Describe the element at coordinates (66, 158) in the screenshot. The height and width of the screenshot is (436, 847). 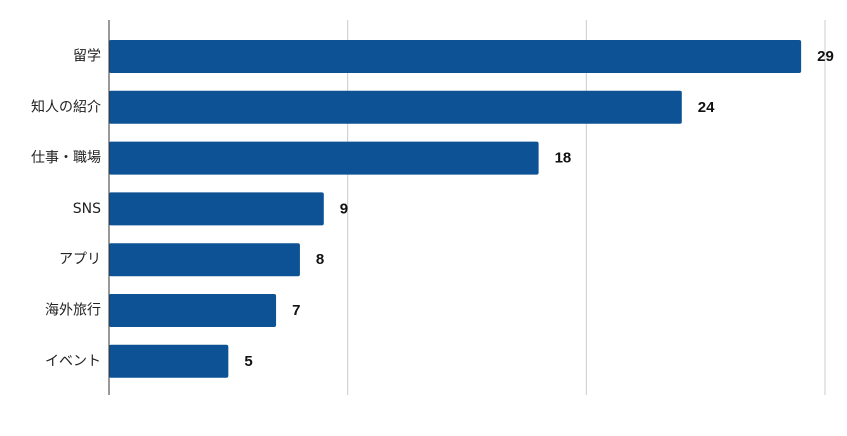
I see `category-label: 仕事・職場` at that location.